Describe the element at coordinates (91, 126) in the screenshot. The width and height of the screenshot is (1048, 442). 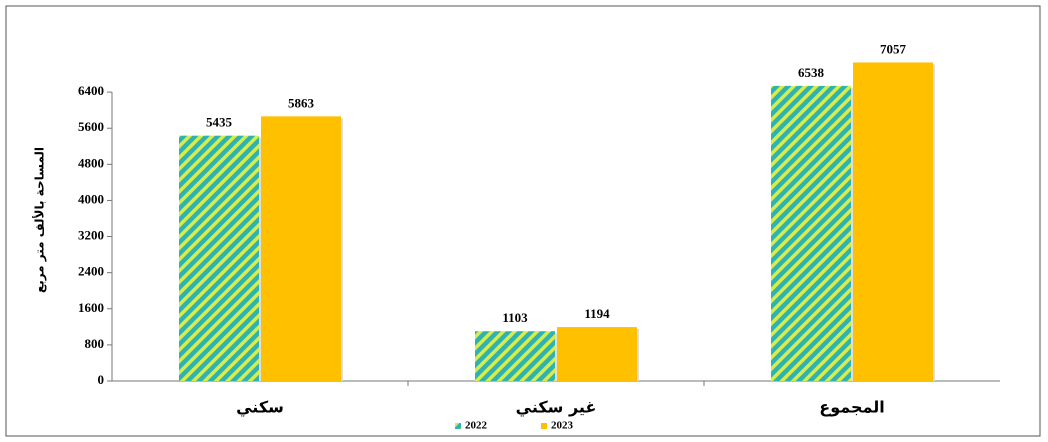
I see `y-tick-label: 5600` at that location.